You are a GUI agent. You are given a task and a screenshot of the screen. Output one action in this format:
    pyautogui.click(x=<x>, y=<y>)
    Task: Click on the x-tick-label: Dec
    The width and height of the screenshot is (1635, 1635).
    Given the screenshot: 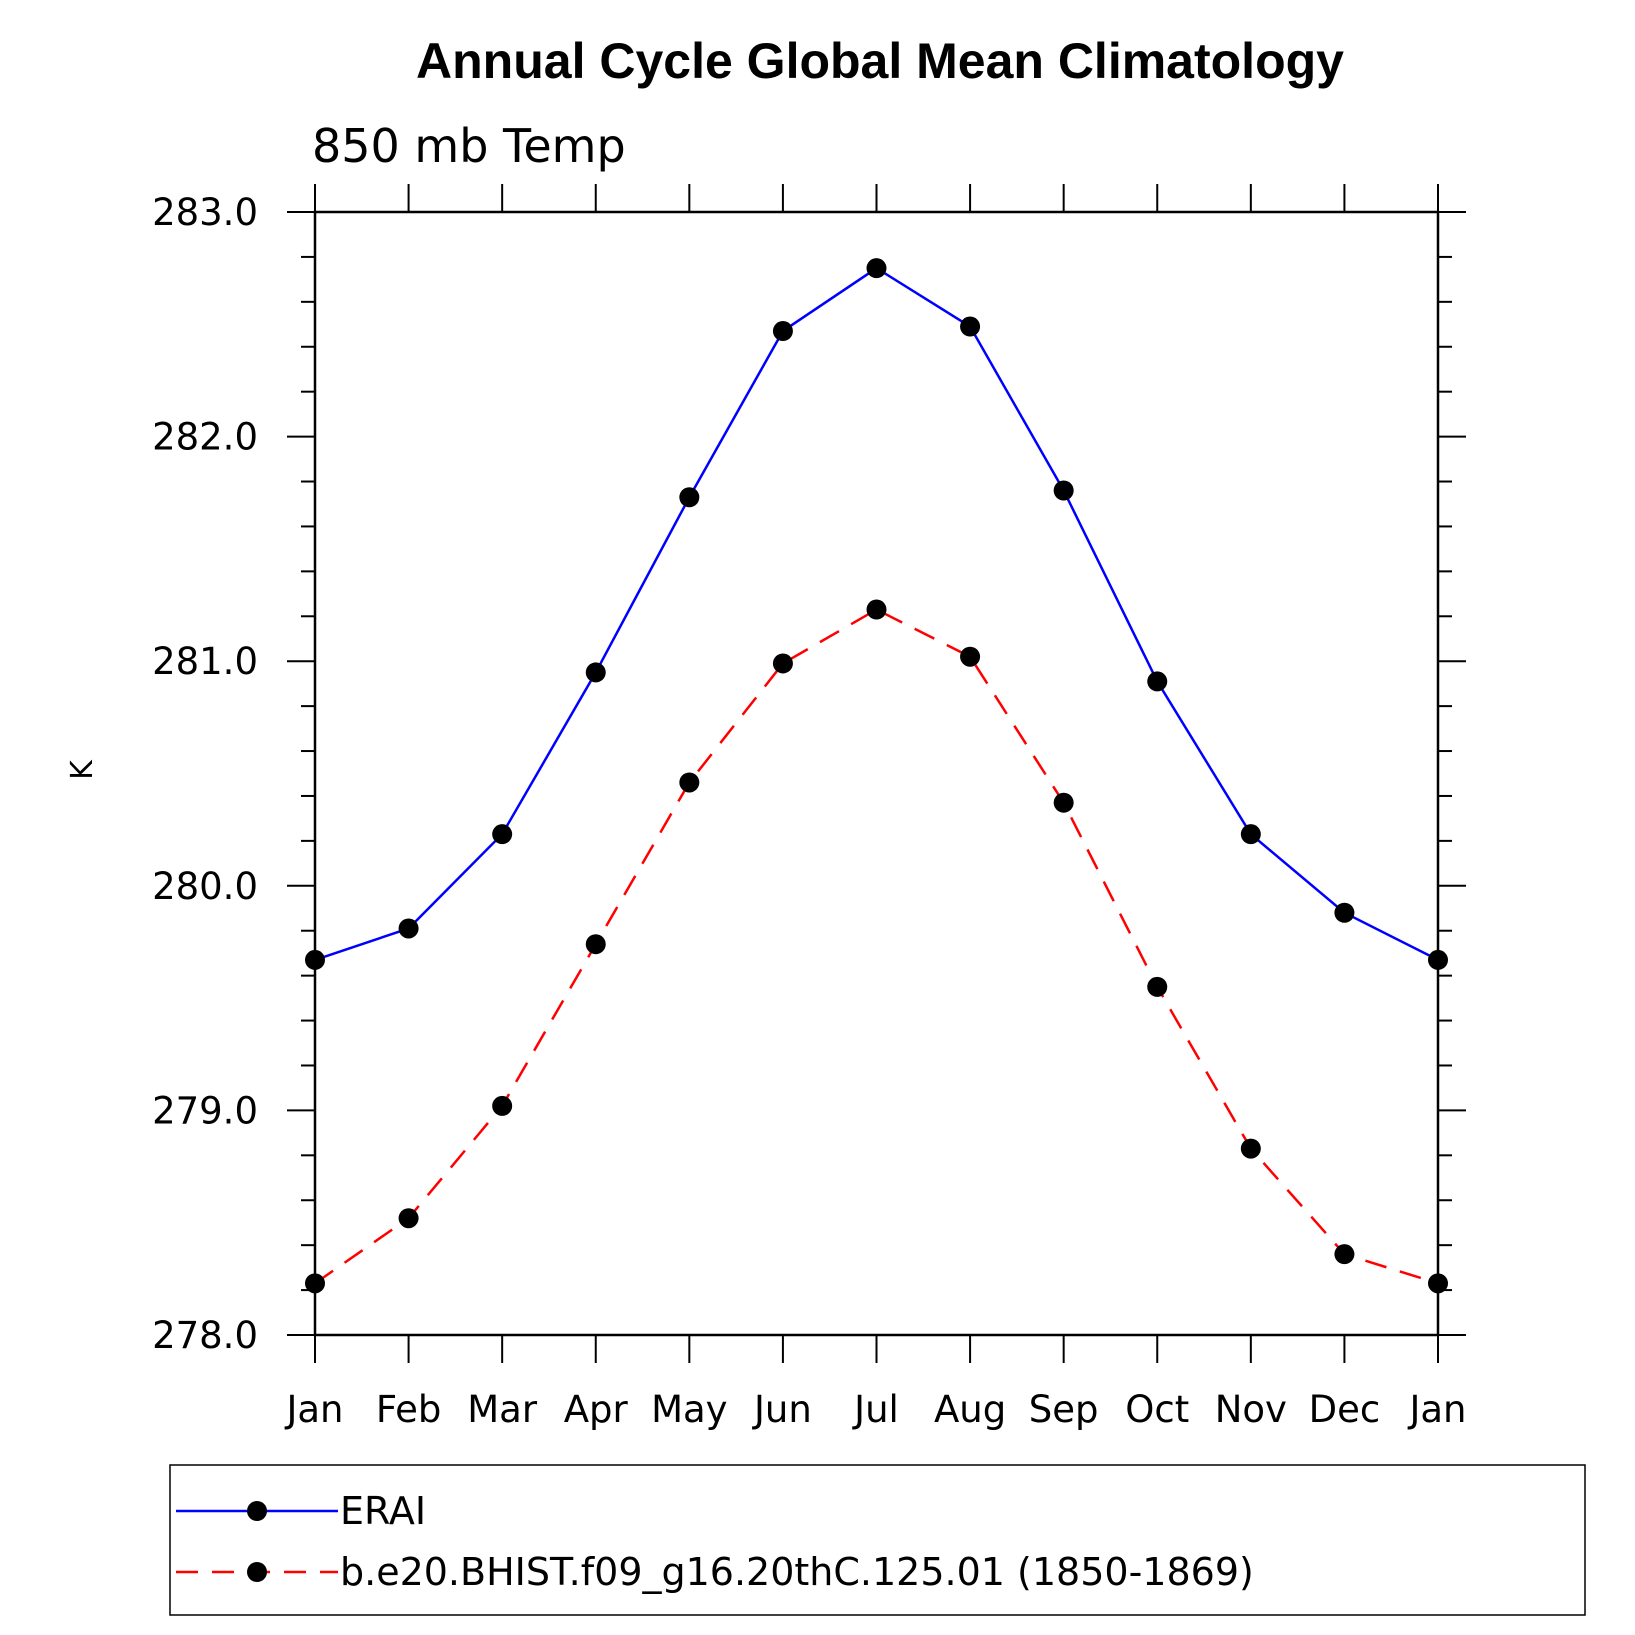 What is the action you would take?
    pyautogui.click(x=1345, y=1409)
    